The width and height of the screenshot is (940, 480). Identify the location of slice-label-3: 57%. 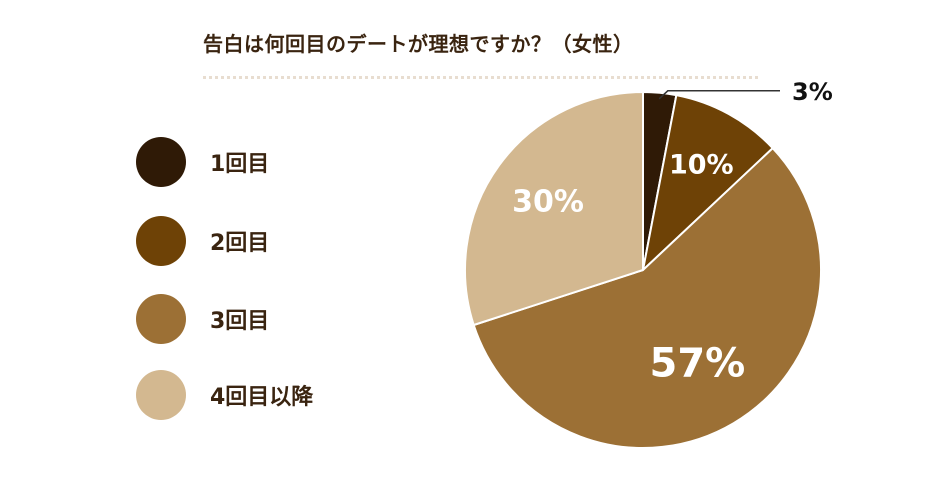
(698, 363).